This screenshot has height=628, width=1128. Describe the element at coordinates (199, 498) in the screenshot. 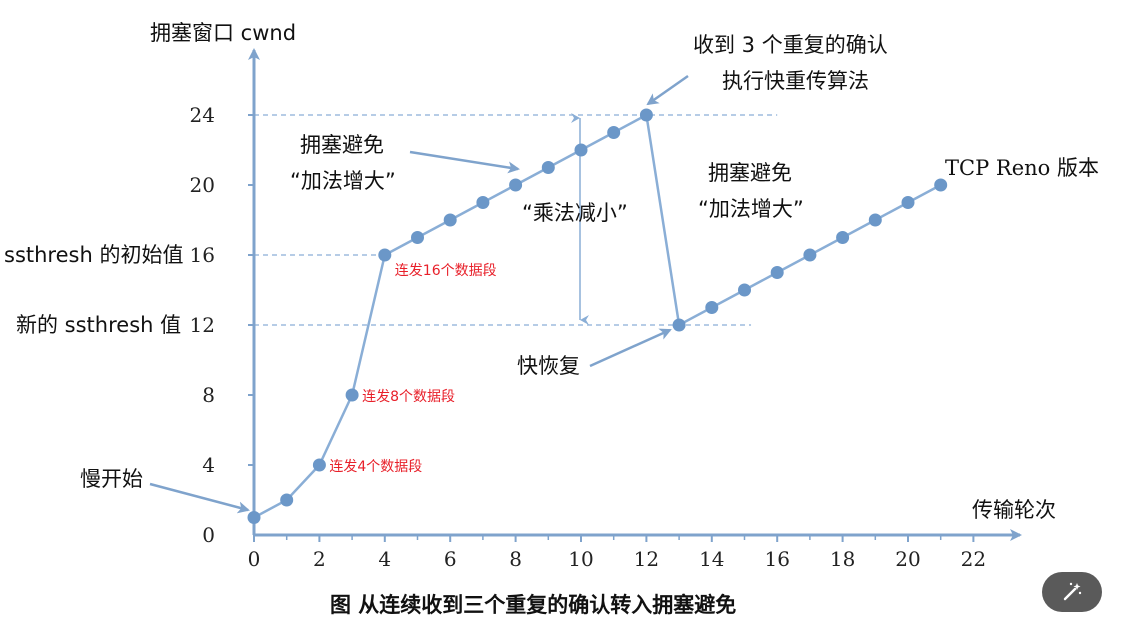

I see `slow-start-arrow` at that location.